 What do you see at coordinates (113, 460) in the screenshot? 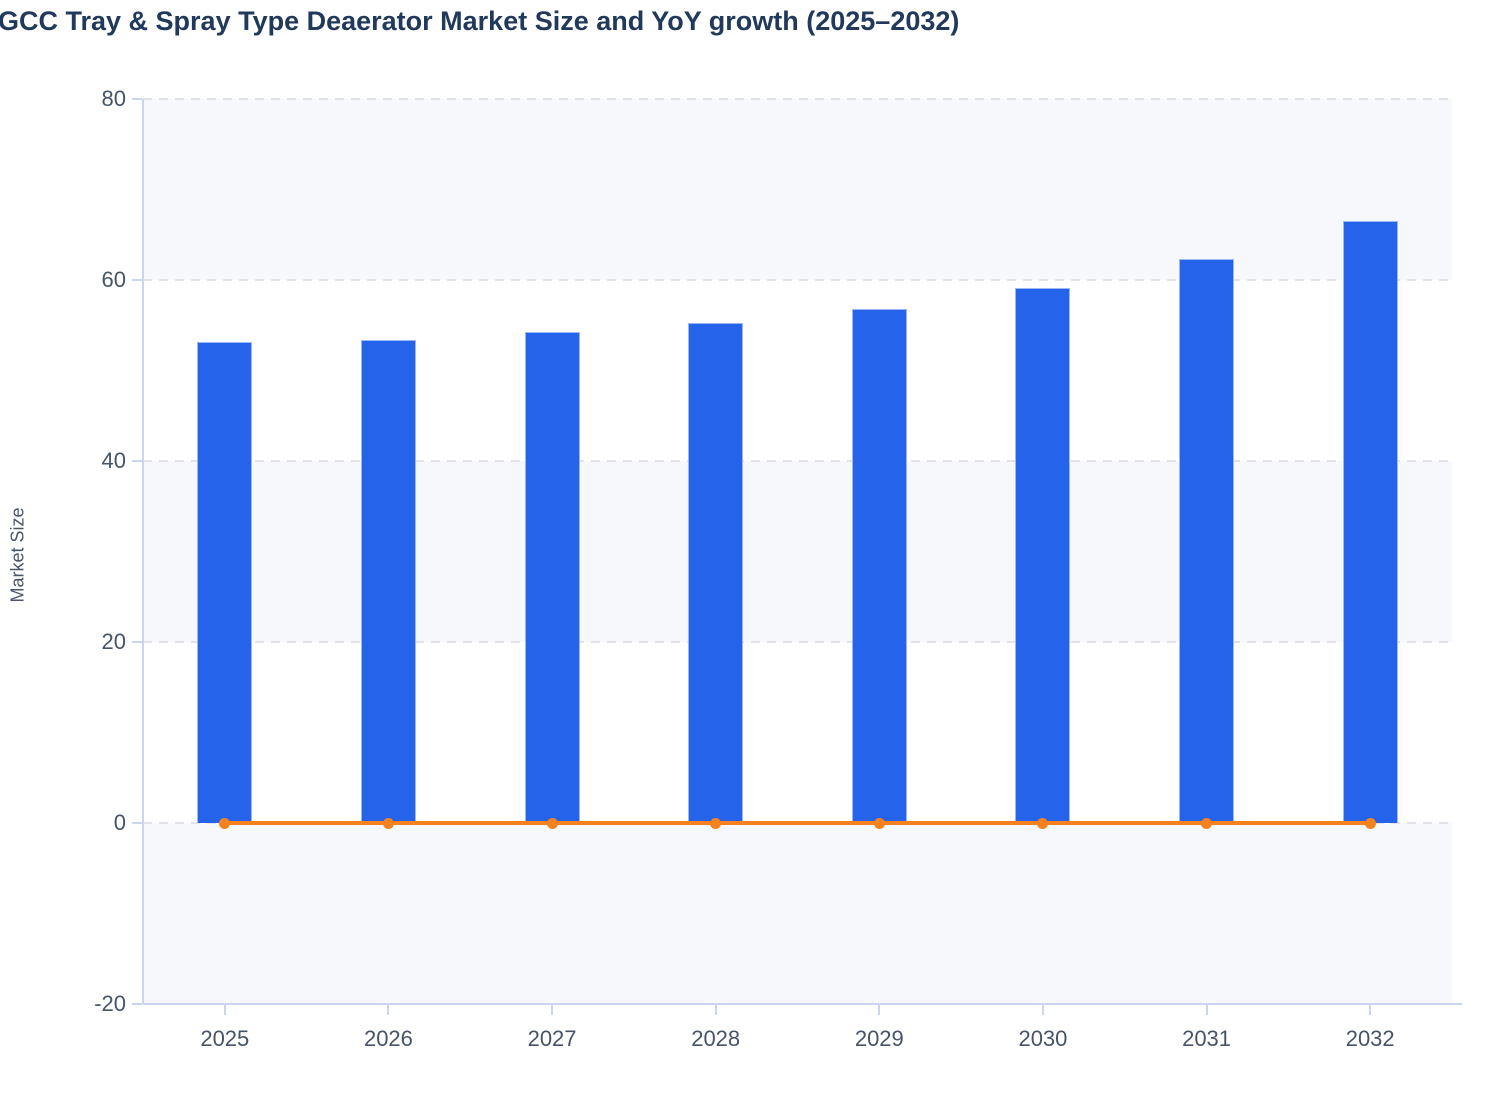
I see `y-tick-label: 40` at bounding box center [113, 460].